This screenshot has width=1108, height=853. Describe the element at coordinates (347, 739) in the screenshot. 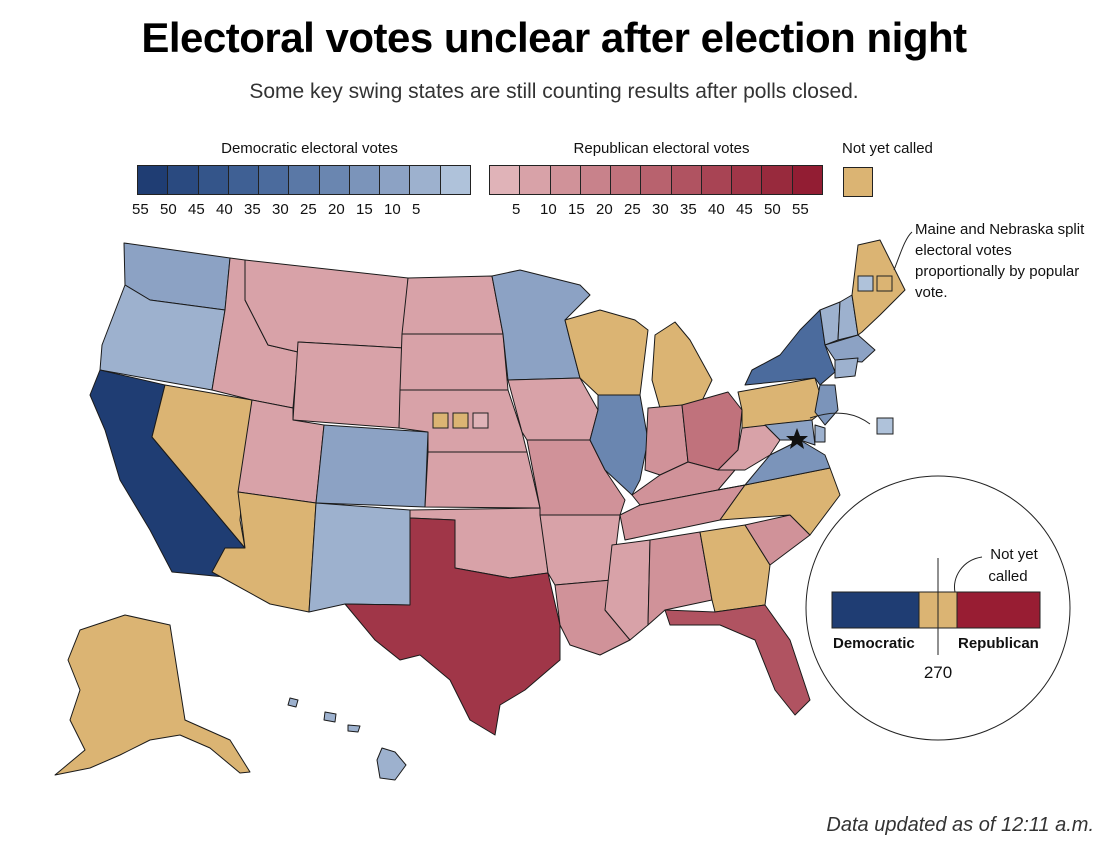

I see `state-HI` at that location.